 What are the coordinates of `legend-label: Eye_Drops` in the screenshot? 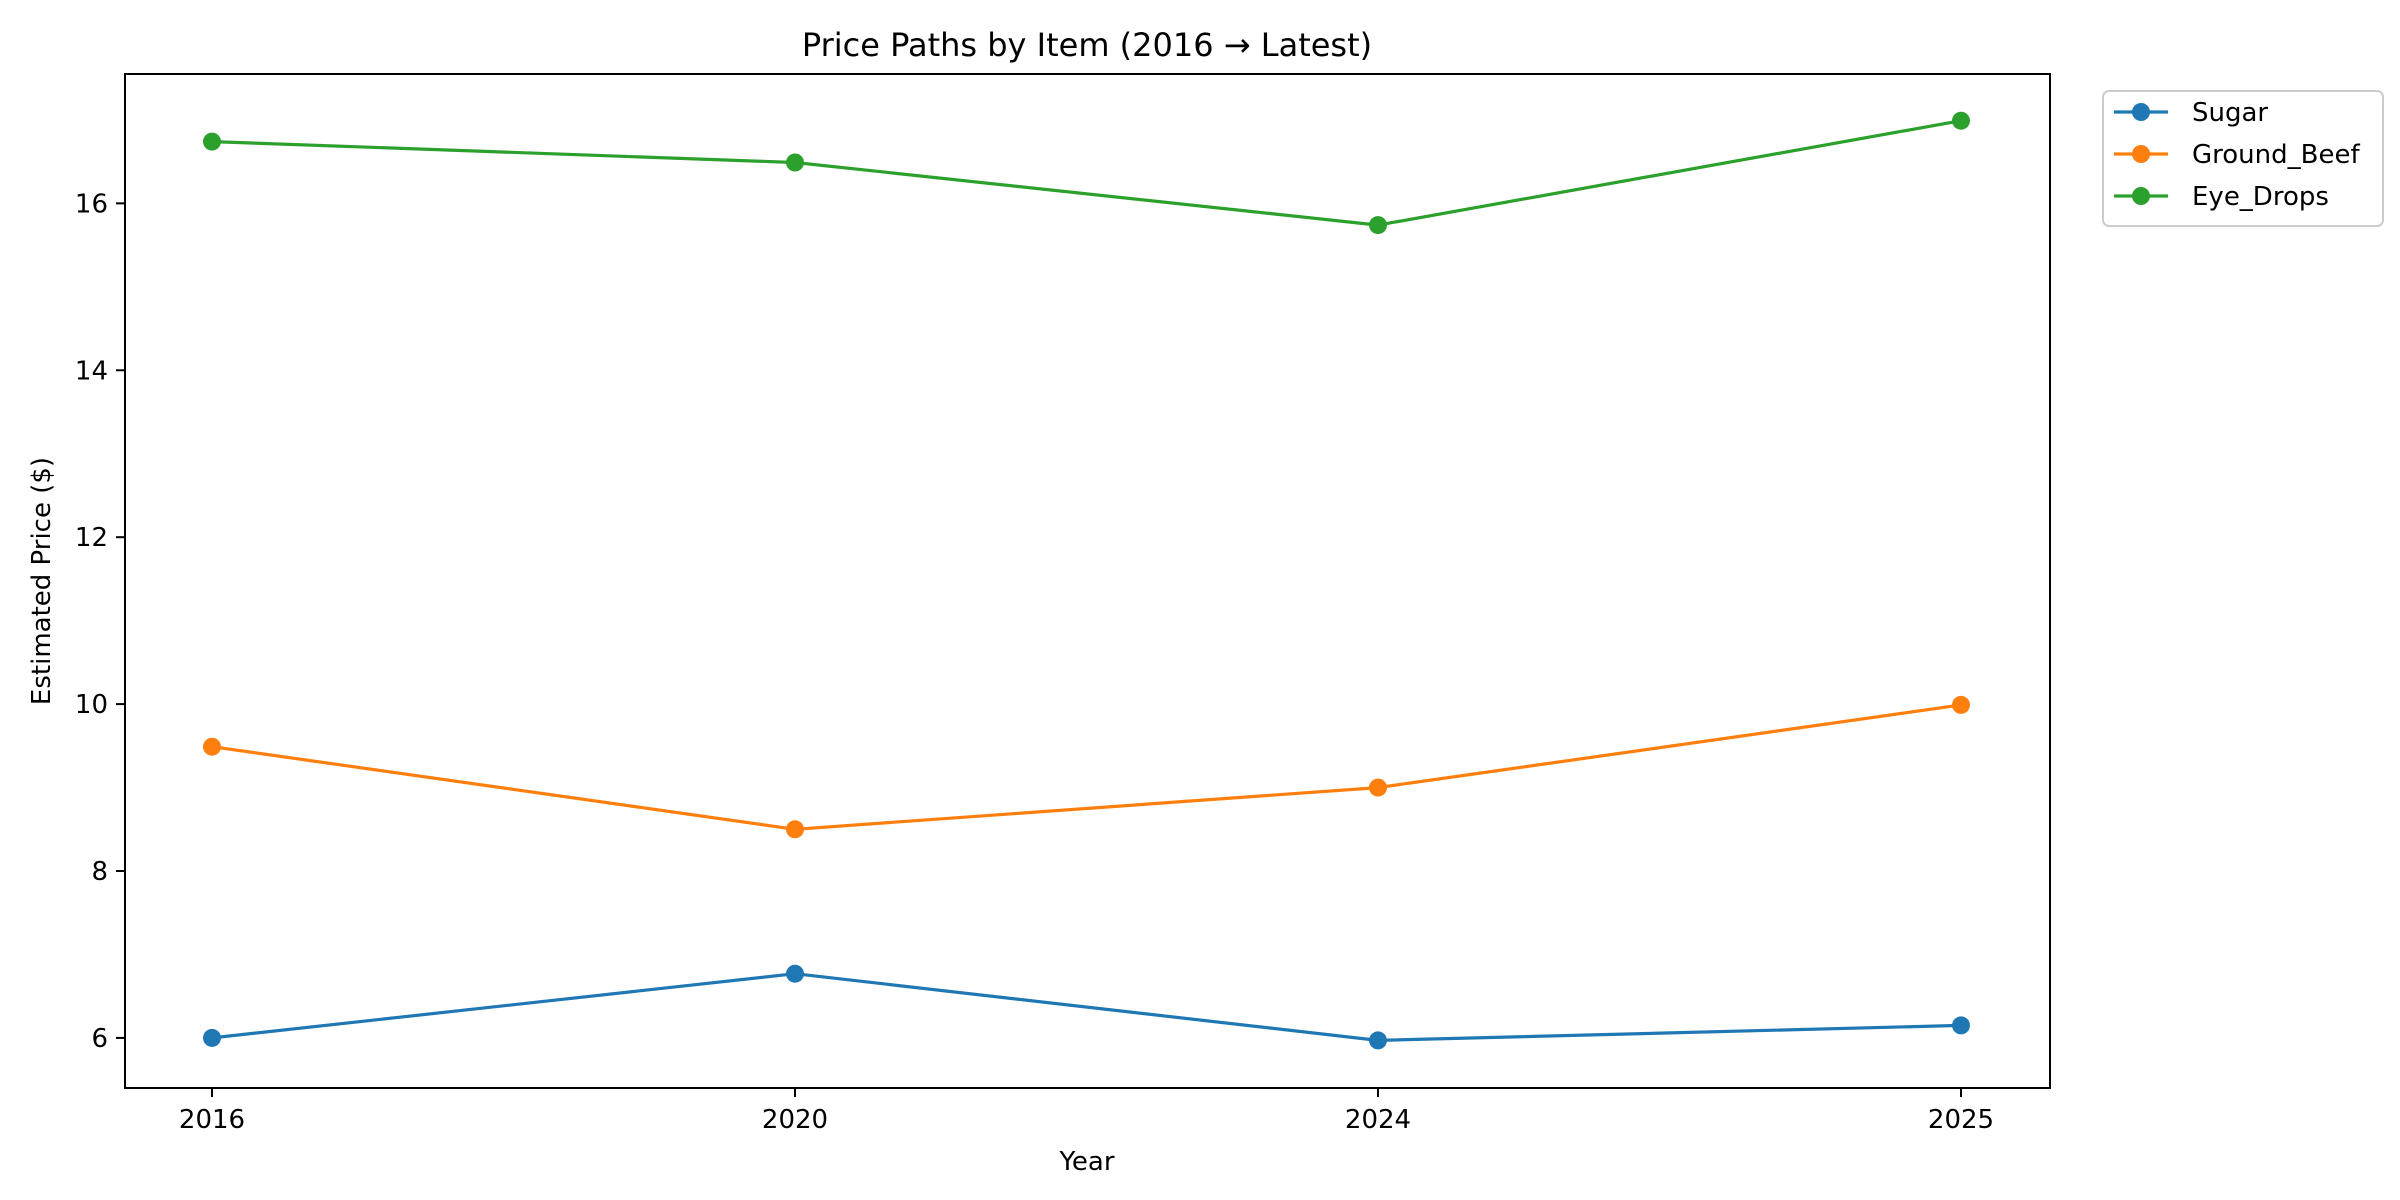 It's located at (2260, 197).